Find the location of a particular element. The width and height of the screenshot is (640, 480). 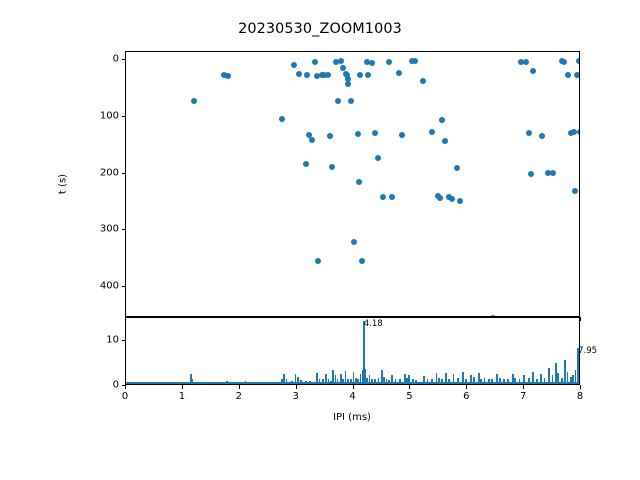

y-tick-label: 400 is located at coordinates (109, 286).